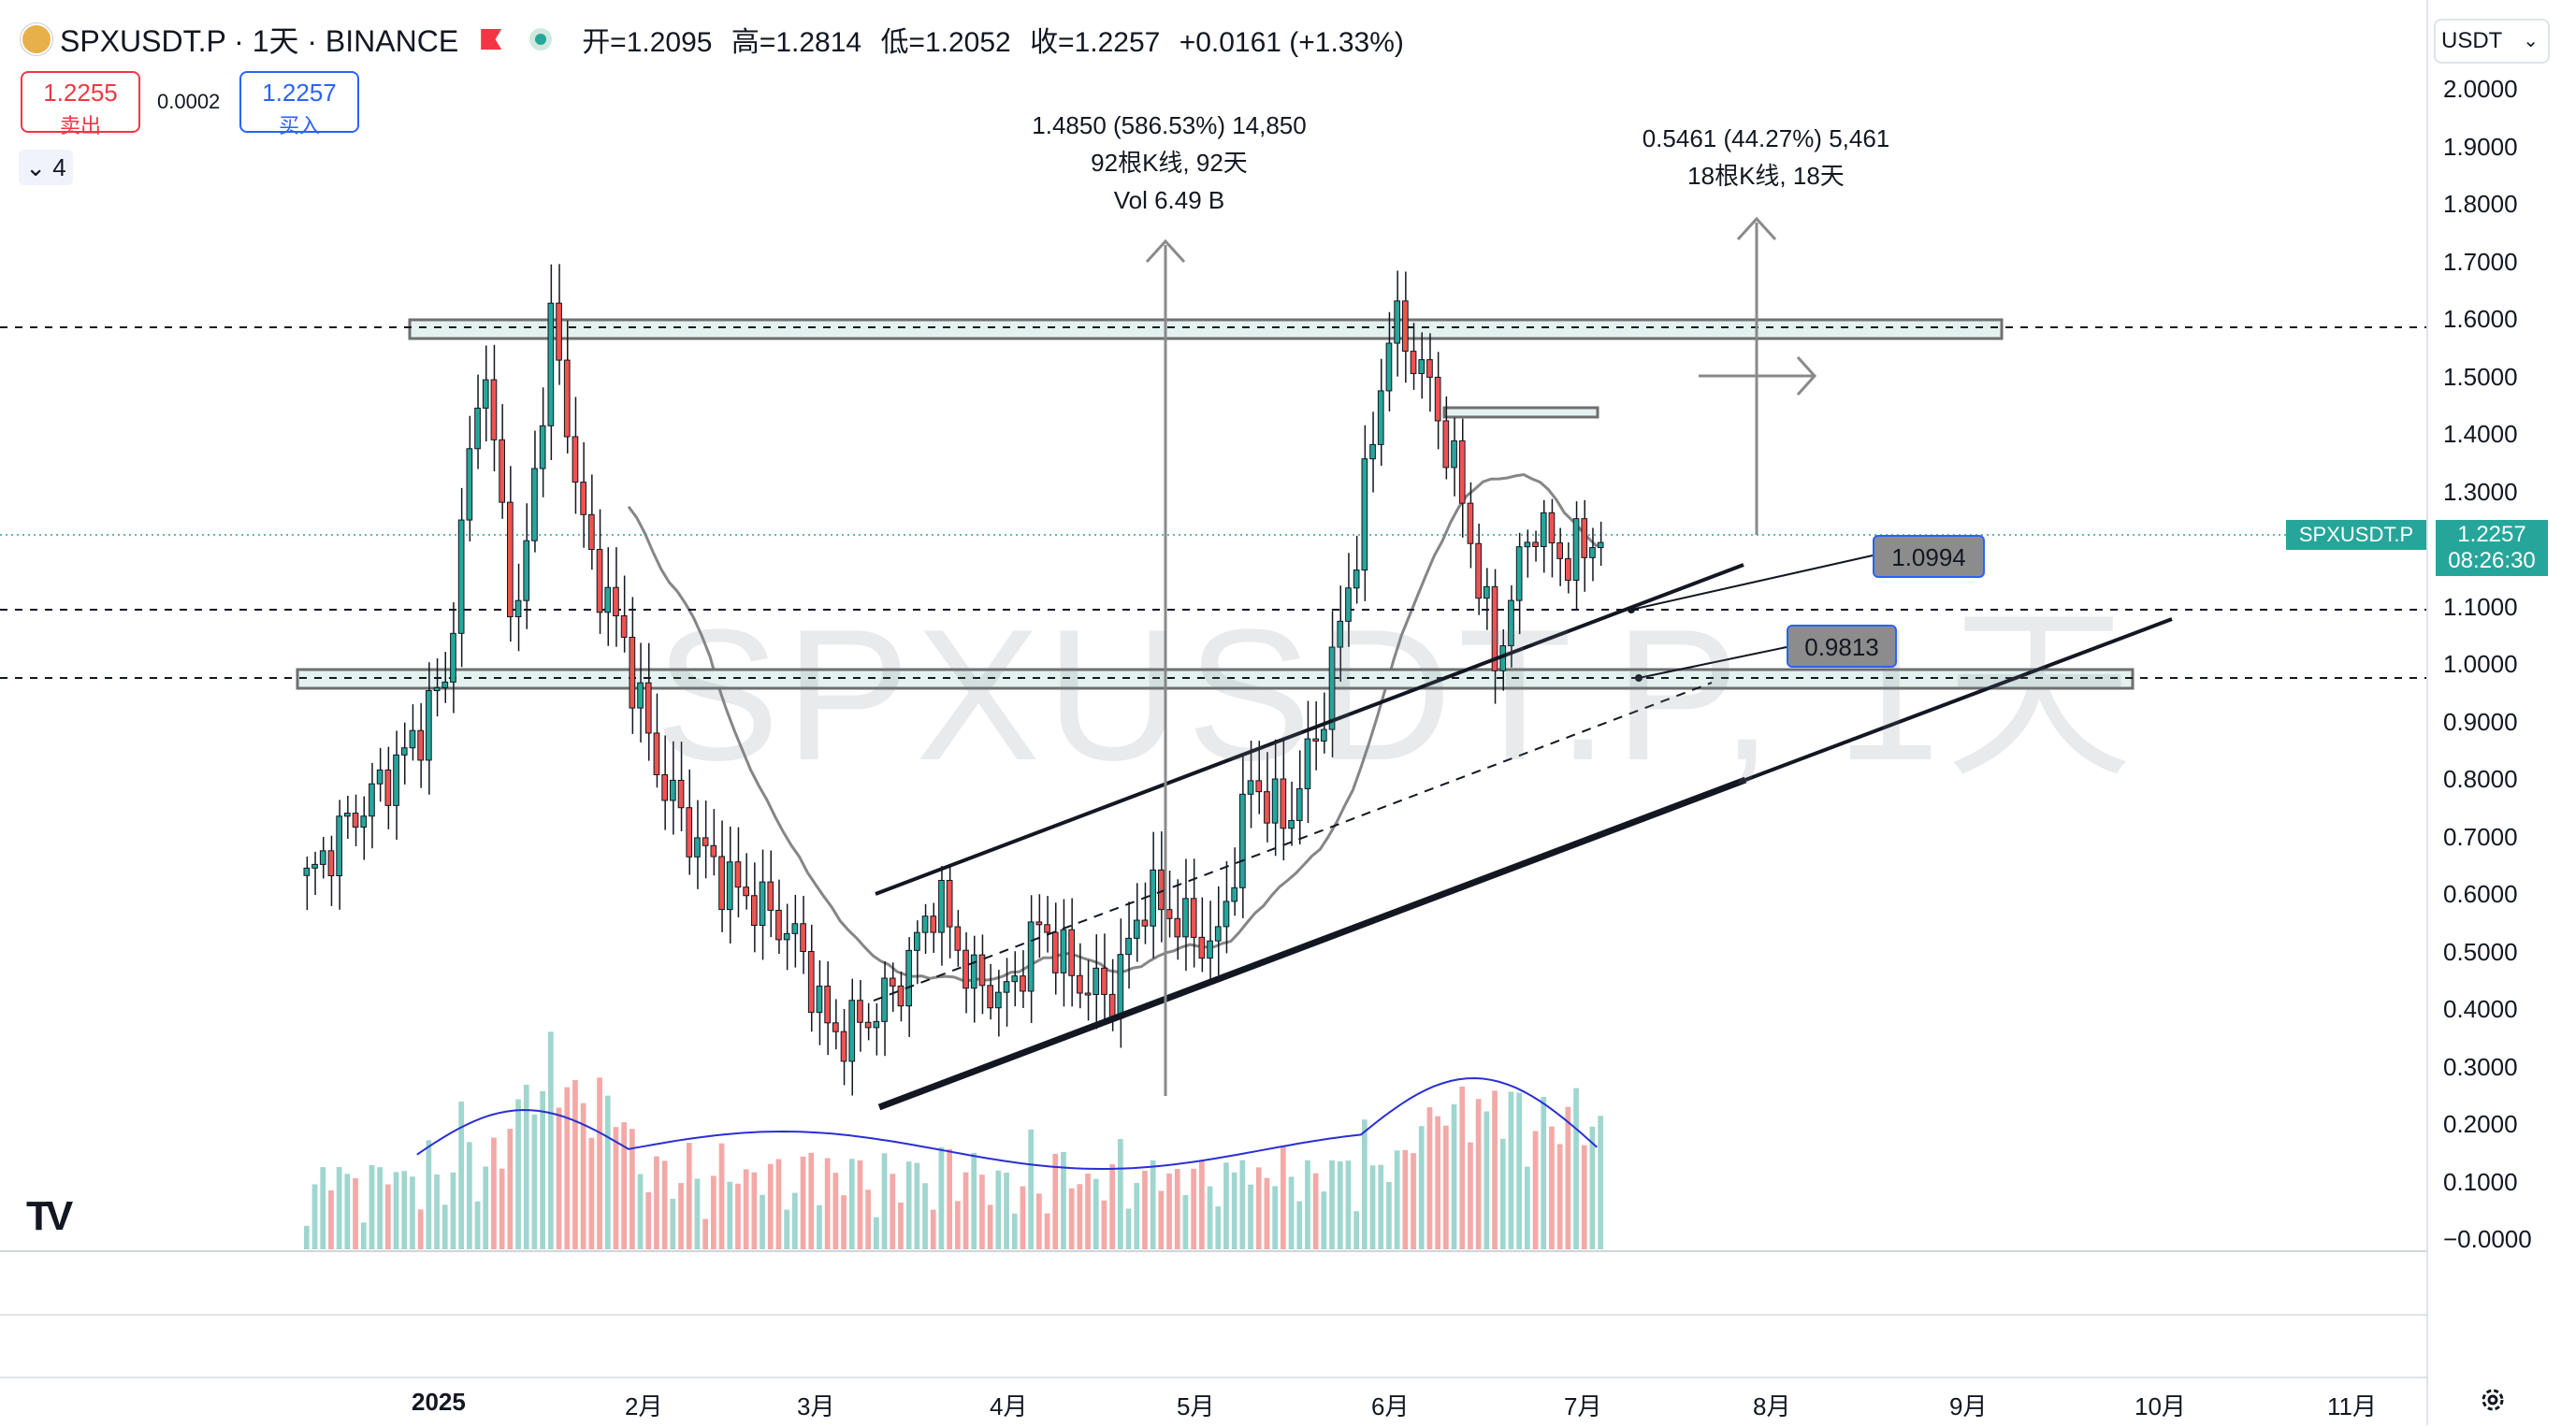 The height and width of the screenshot is (1427, 2576). What do you see at coordinates (1293, 842) in the screenshot?
I see `channel-mid-line` at bounding box center [1293, 842].